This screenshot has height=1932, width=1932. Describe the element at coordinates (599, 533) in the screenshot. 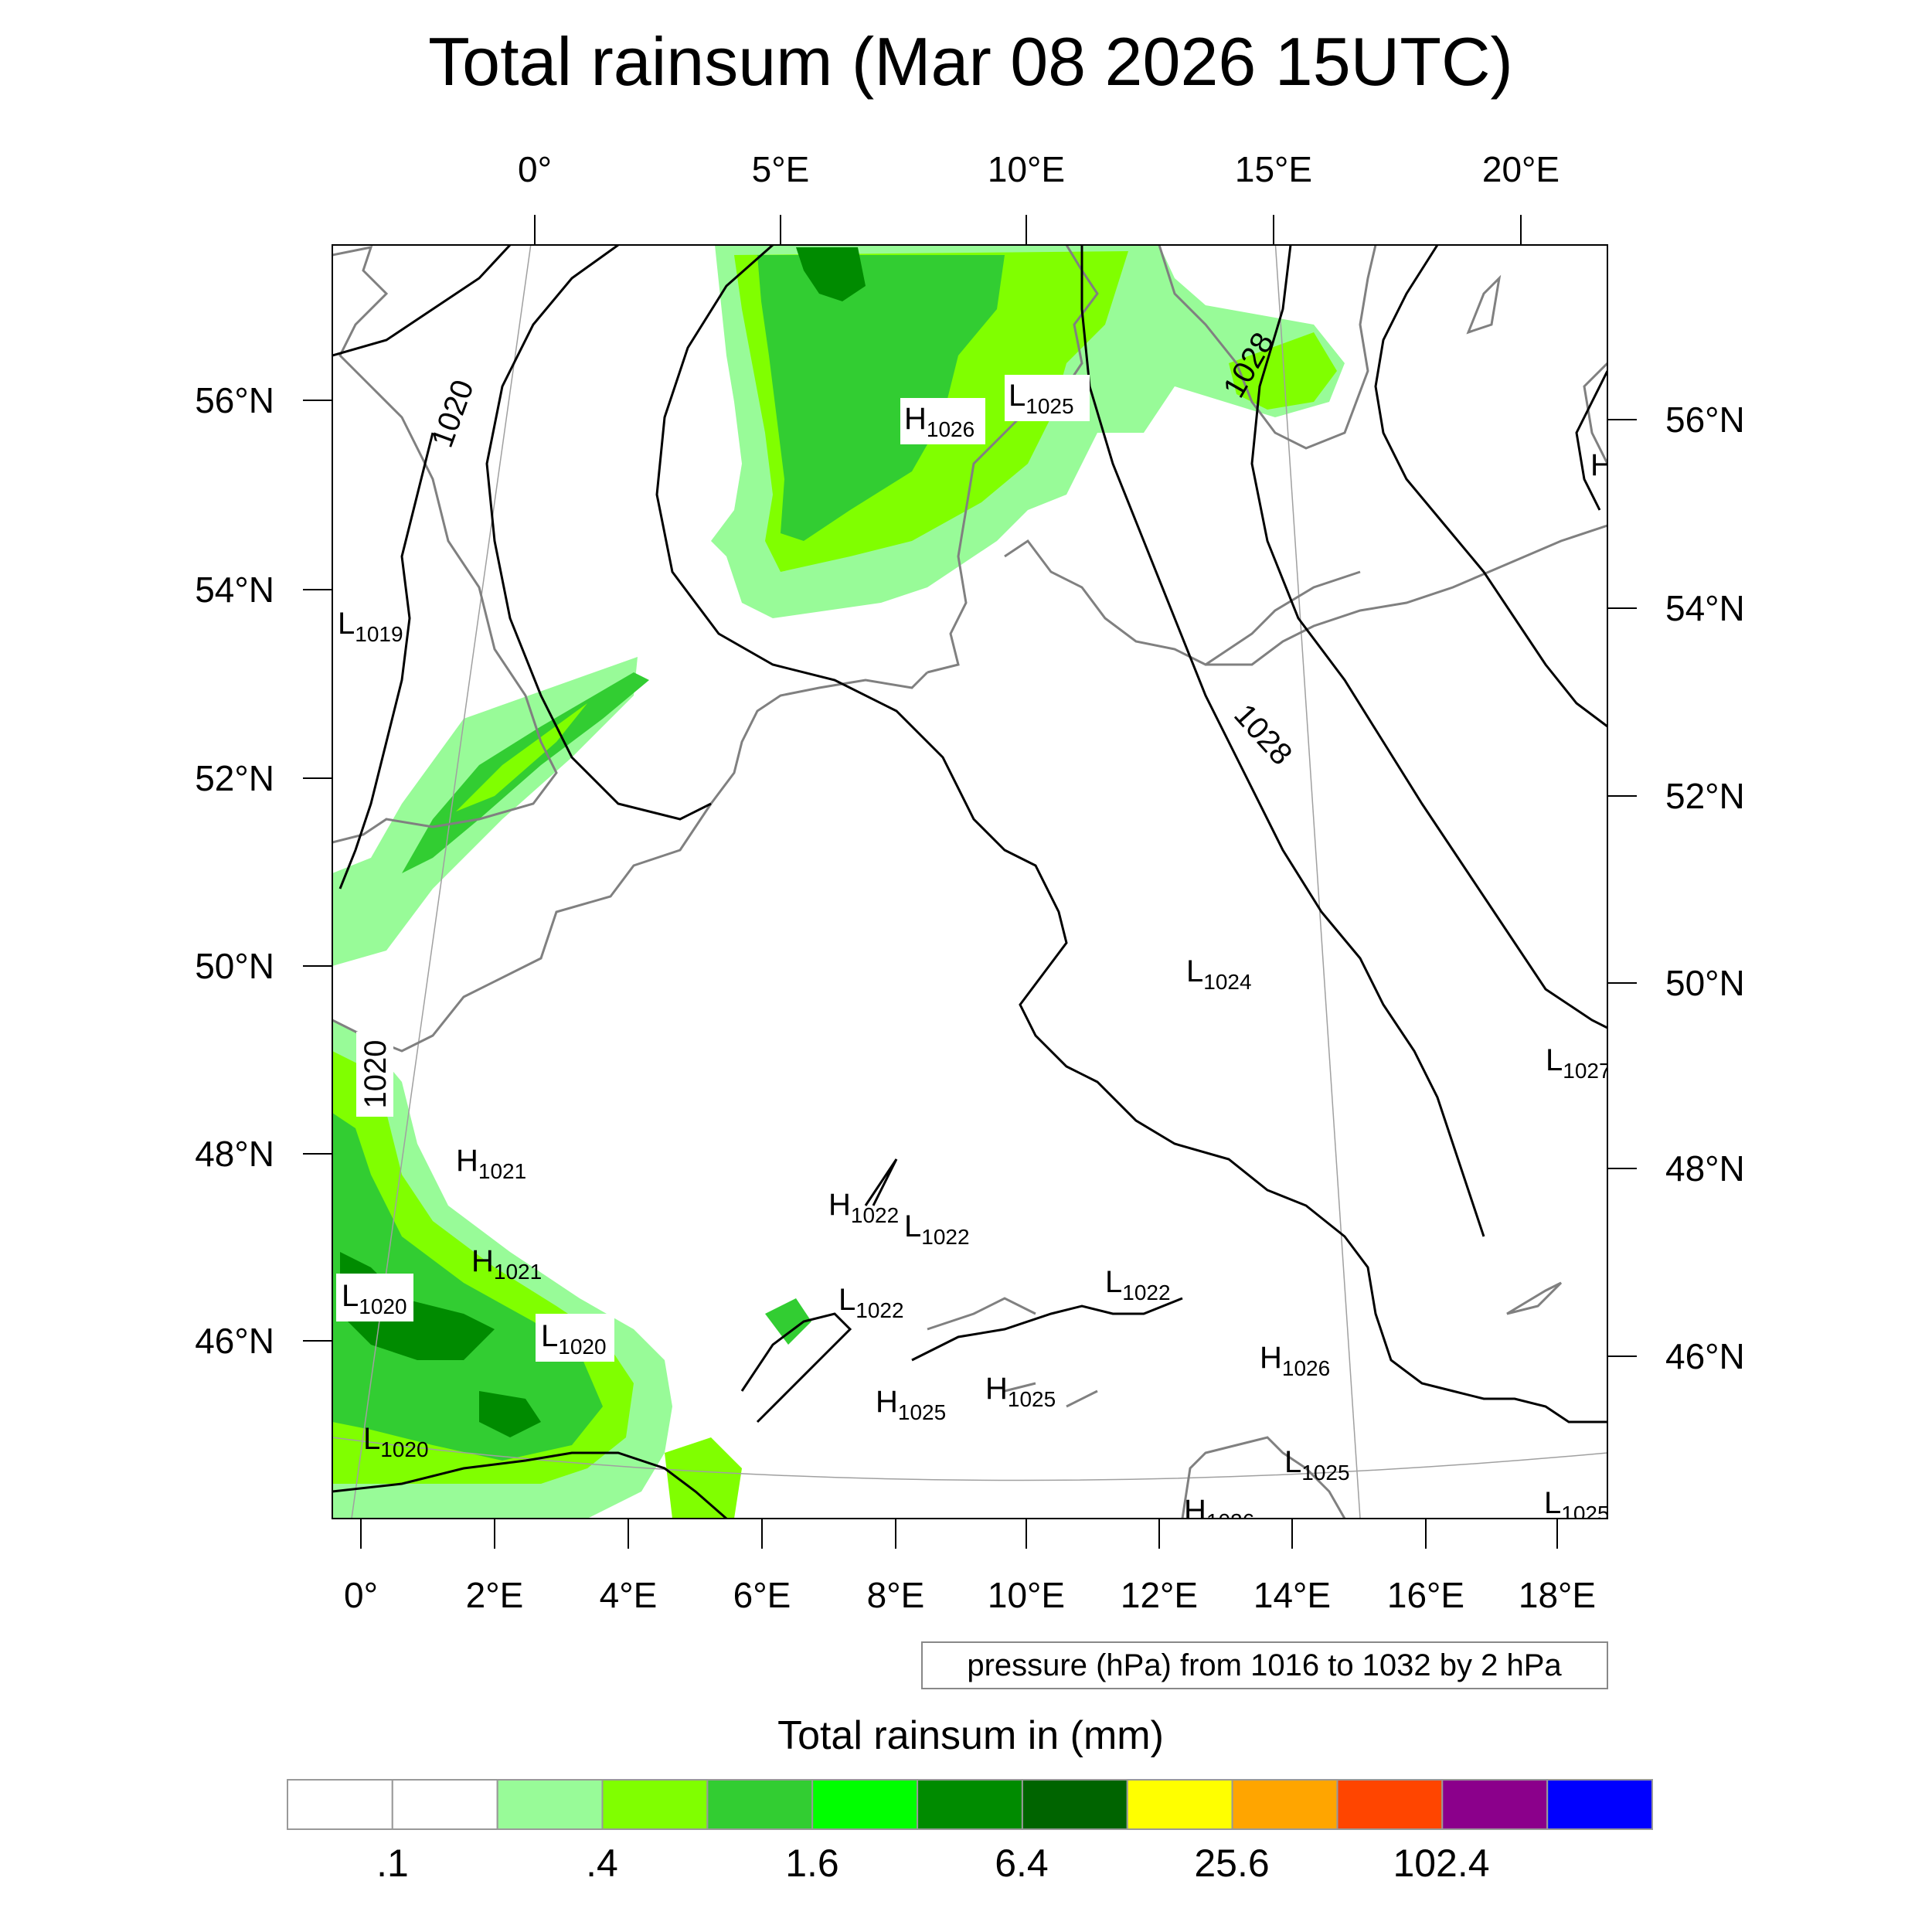

I see `isobar-1020-central` at that location.